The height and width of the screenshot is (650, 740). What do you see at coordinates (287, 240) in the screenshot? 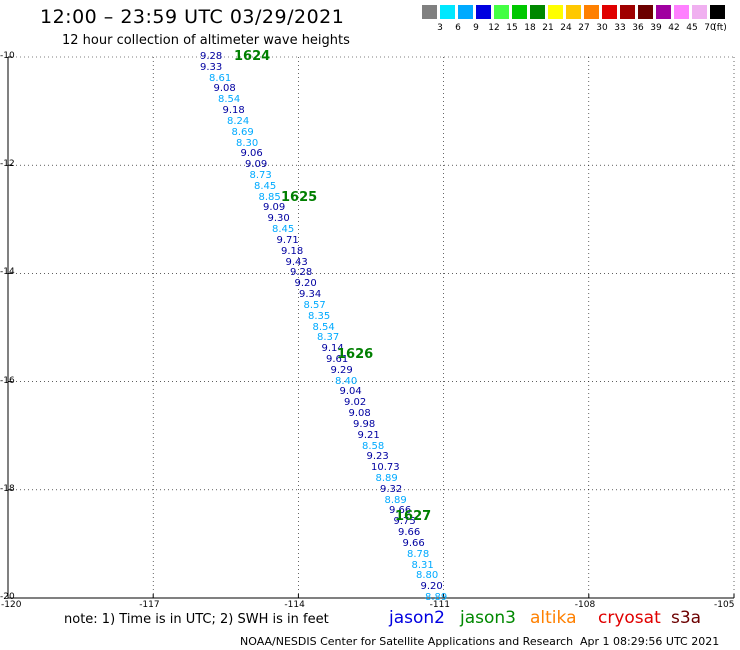
I see `wave-height-value: 9.71` at bounding box center [287, 240].